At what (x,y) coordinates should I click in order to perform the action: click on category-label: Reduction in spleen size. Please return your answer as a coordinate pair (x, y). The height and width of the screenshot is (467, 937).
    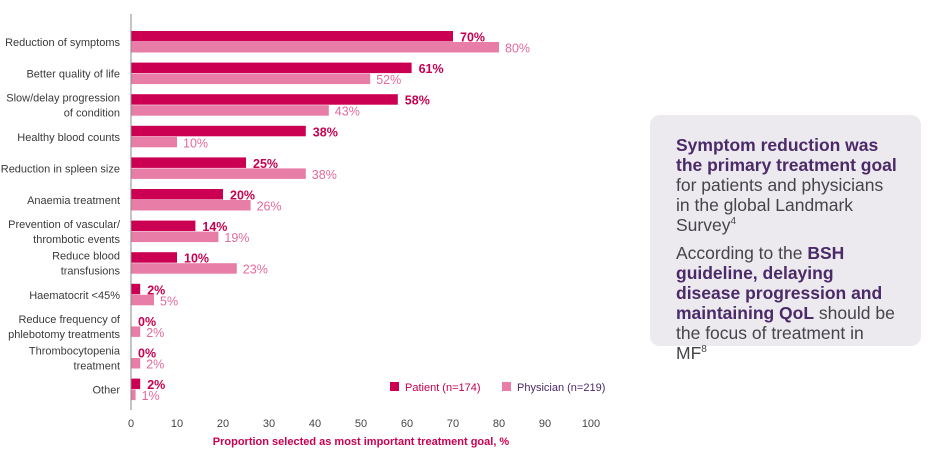
    Looking at the image, I should click on (60, 169).